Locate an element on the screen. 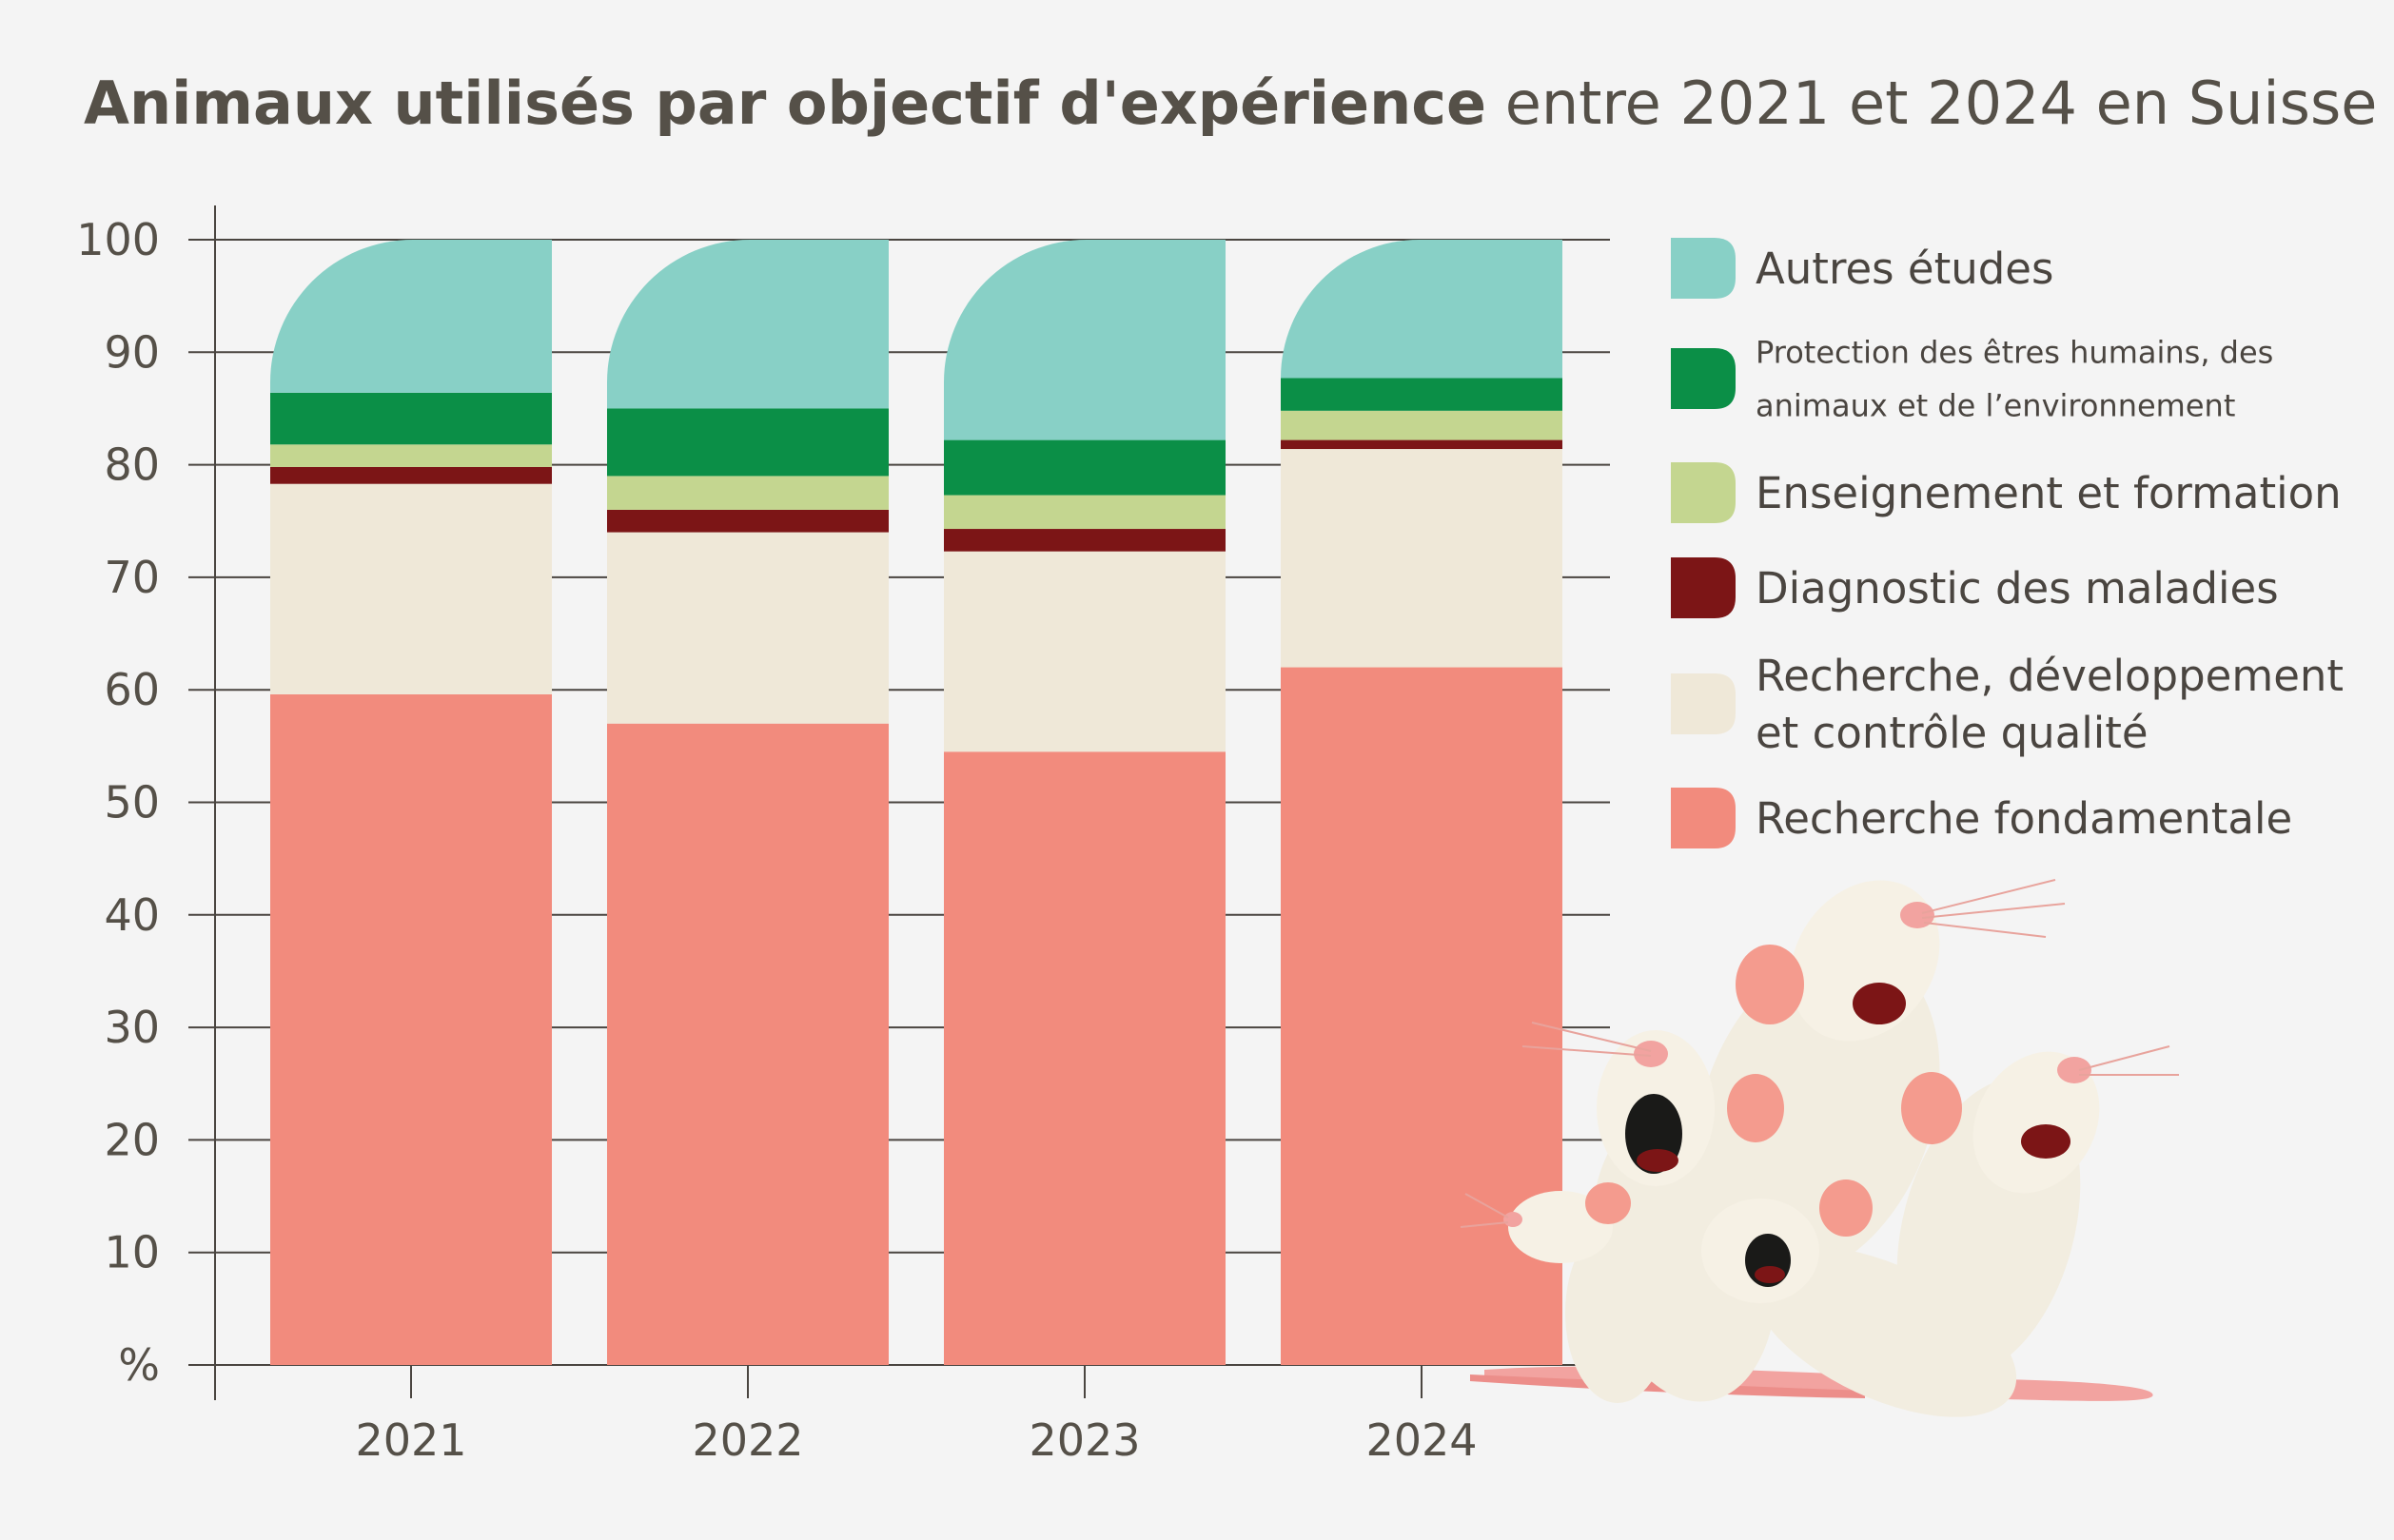 This screenshot has width=2394, height=1540. legend-label: Recherche, développement is located at coordinates (2050, 676).